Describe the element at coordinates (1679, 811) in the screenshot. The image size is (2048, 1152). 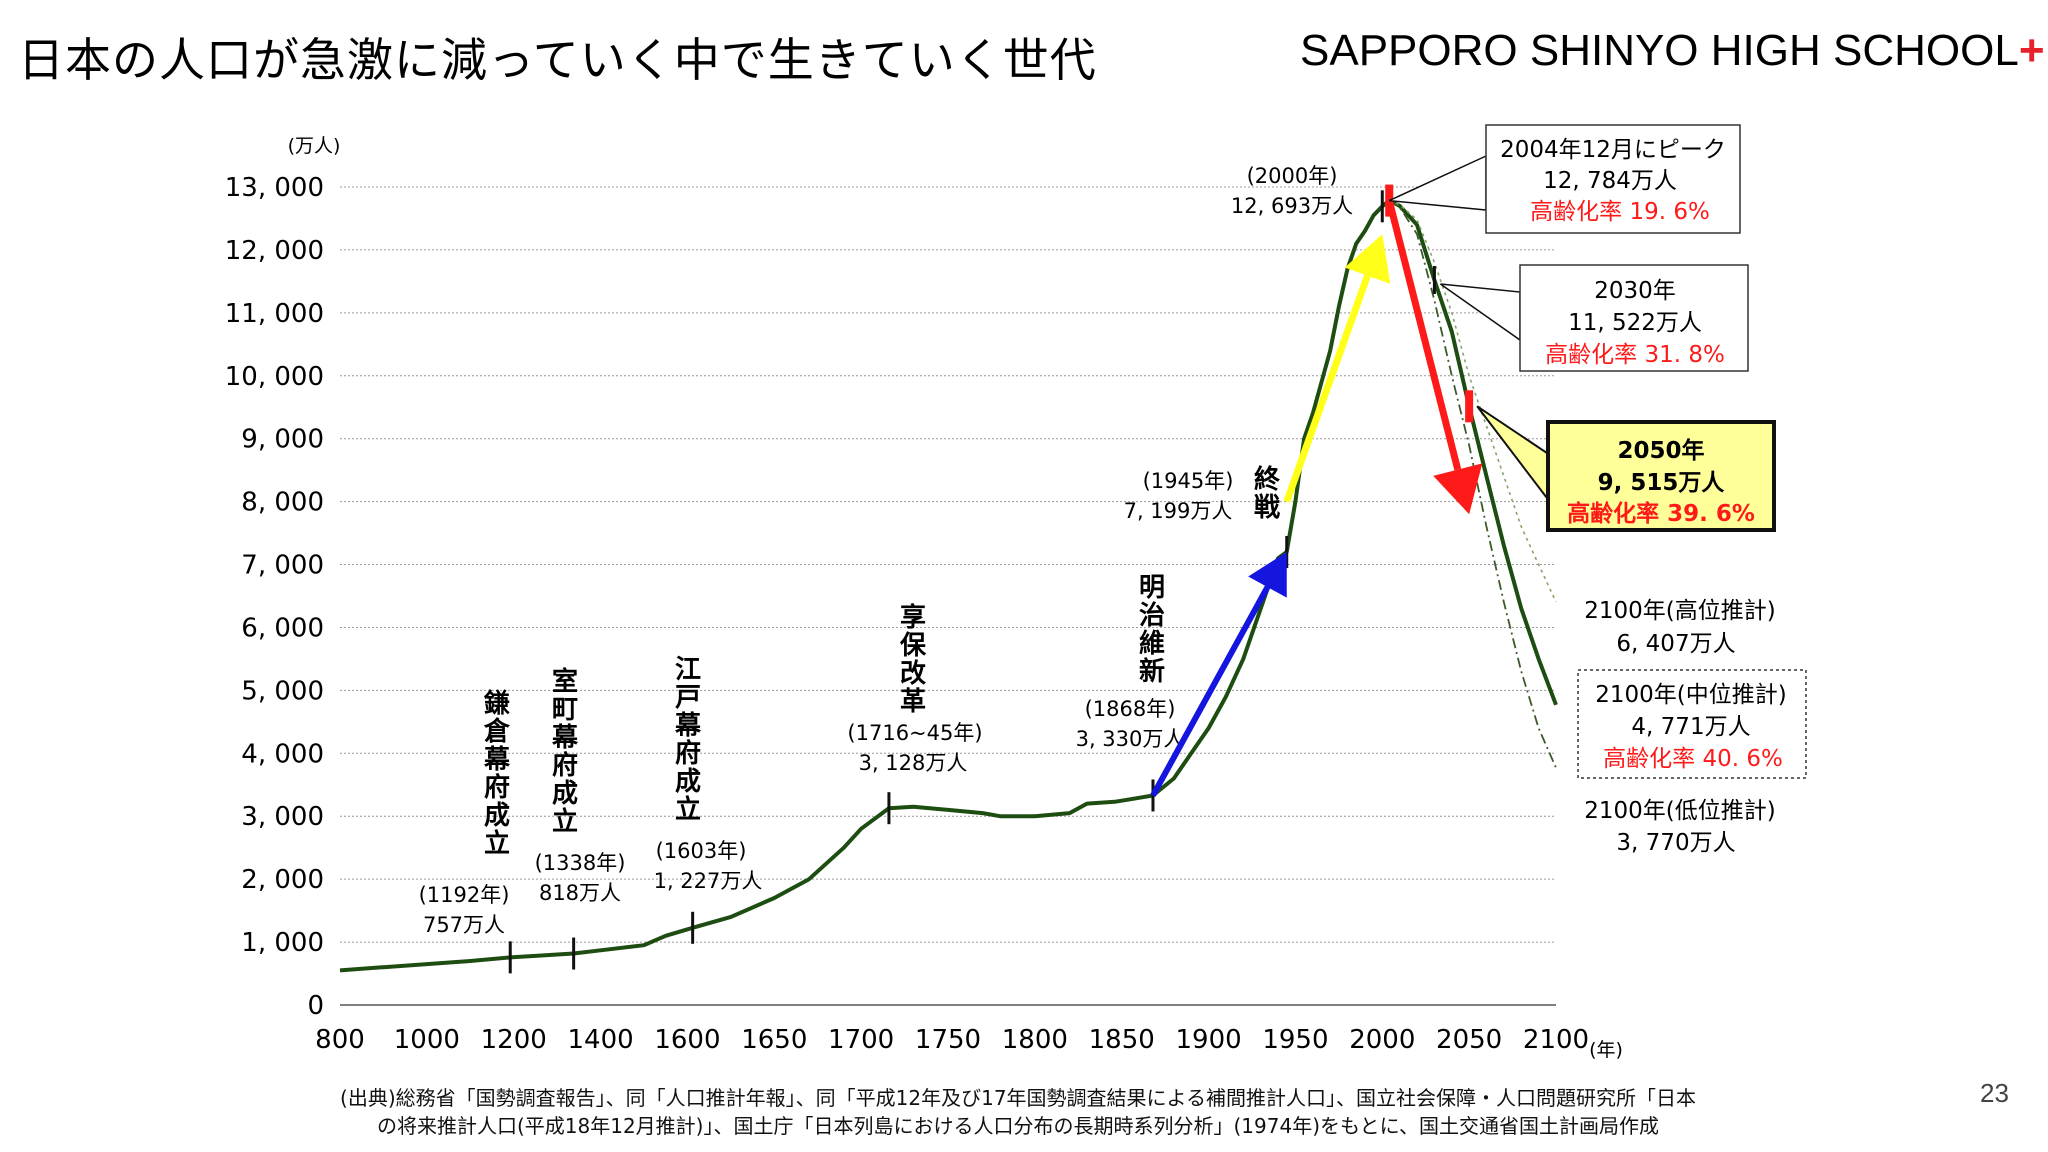
I see `callout-text: 2100年(低位推計)` at that location.